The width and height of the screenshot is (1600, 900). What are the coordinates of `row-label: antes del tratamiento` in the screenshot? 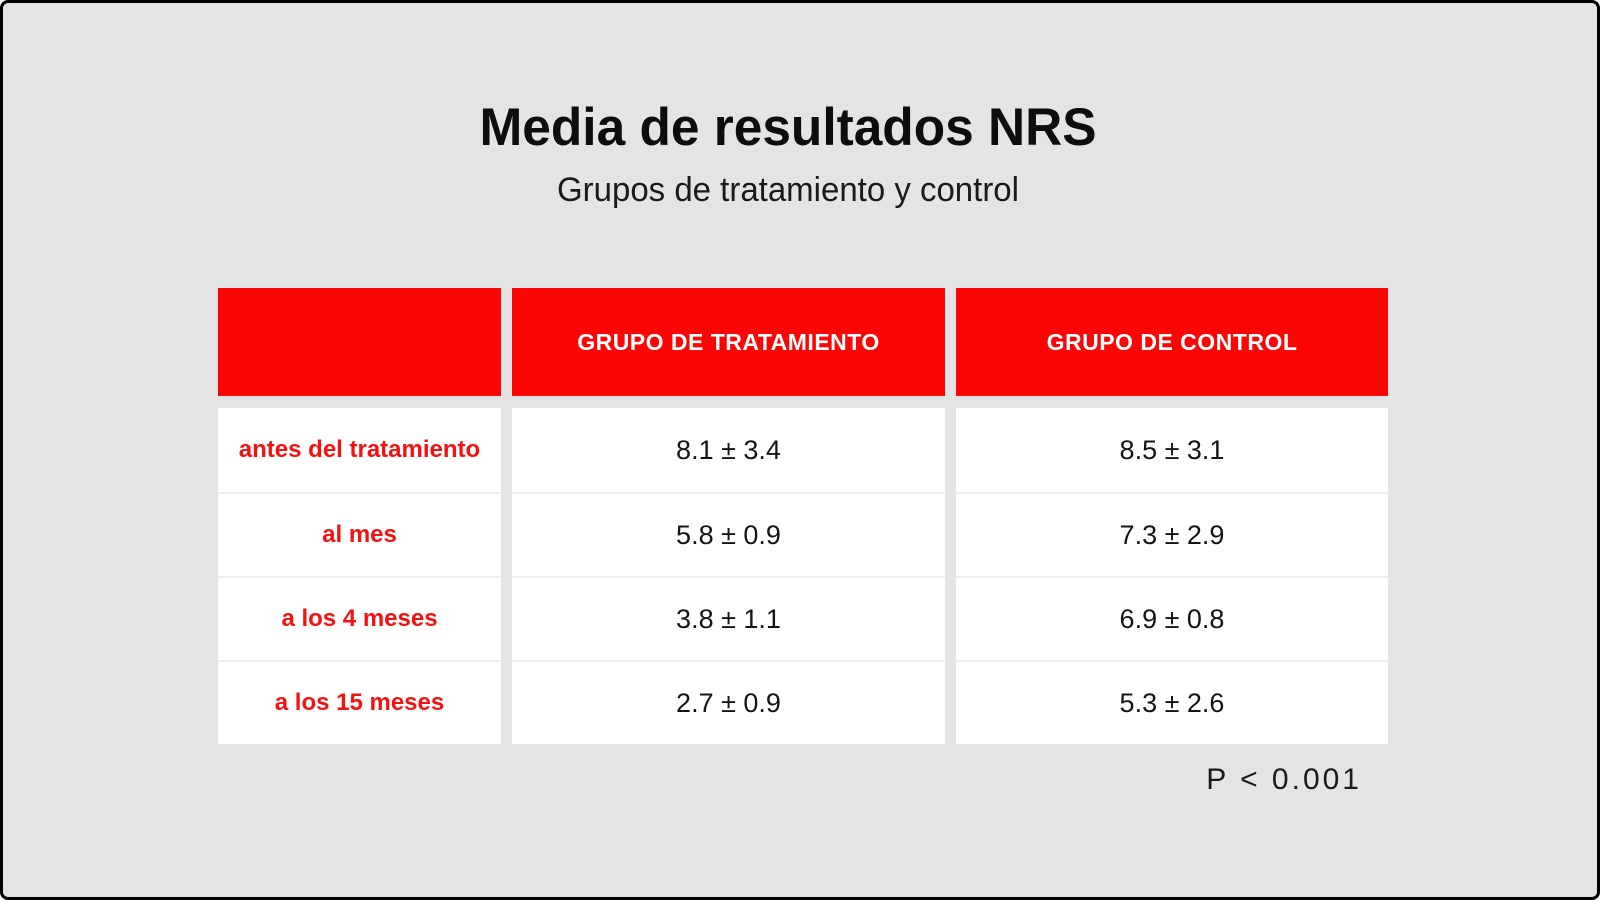 It's located at (359, 450).